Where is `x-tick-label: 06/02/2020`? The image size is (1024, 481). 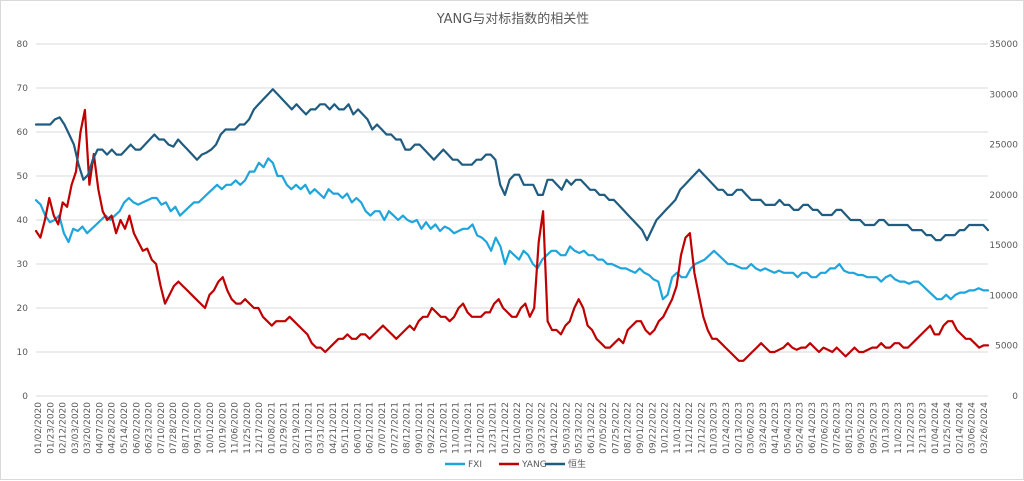 x-tick-label: 06/02/2020 is located at coordinates (137, 428).